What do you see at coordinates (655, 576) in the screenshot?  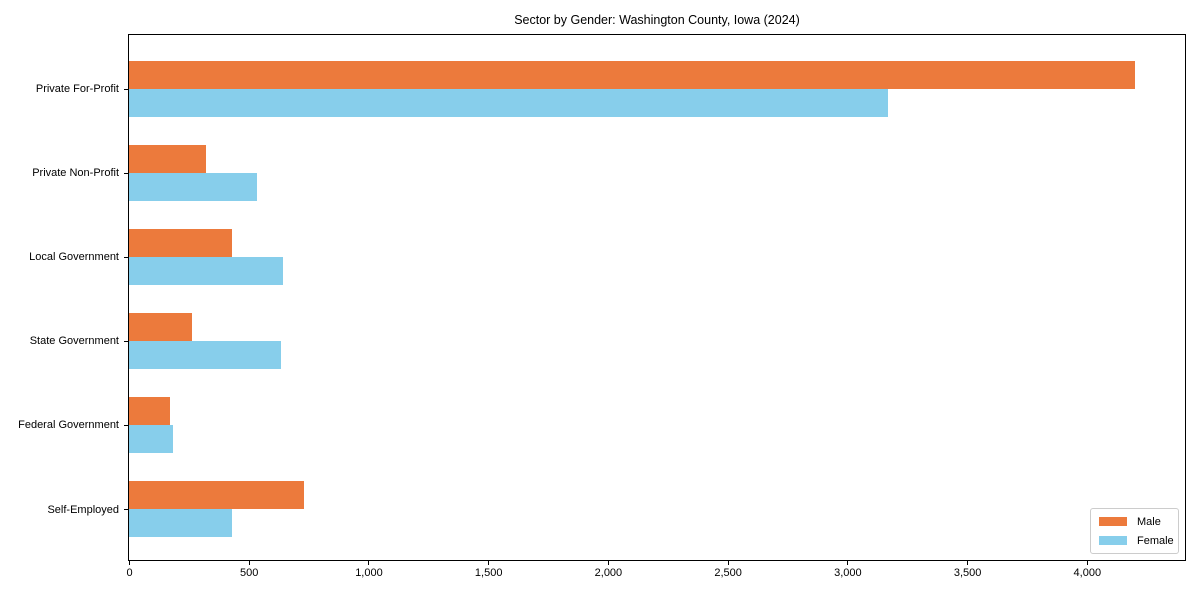 I see `x-axis: 0 500 1,000 1,500 2,000 2,500 3,000 3,500 4,000` at bounding box center [655, 576].